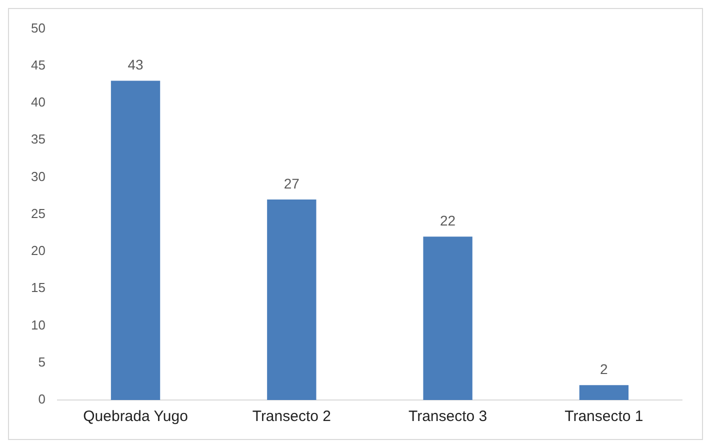 Image resolution: width=711 pixels, height=448 pixels. Describe the element at coordinates (136, 64) in the screenshot. I see `data-label: 43` at that location.